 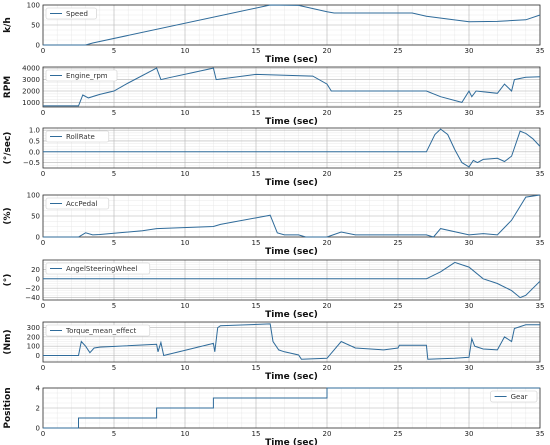 What do you see at coordinates (33, 328) in the screenshot?
I see `y-tick-label: 300` at bounding box center [33, 328].